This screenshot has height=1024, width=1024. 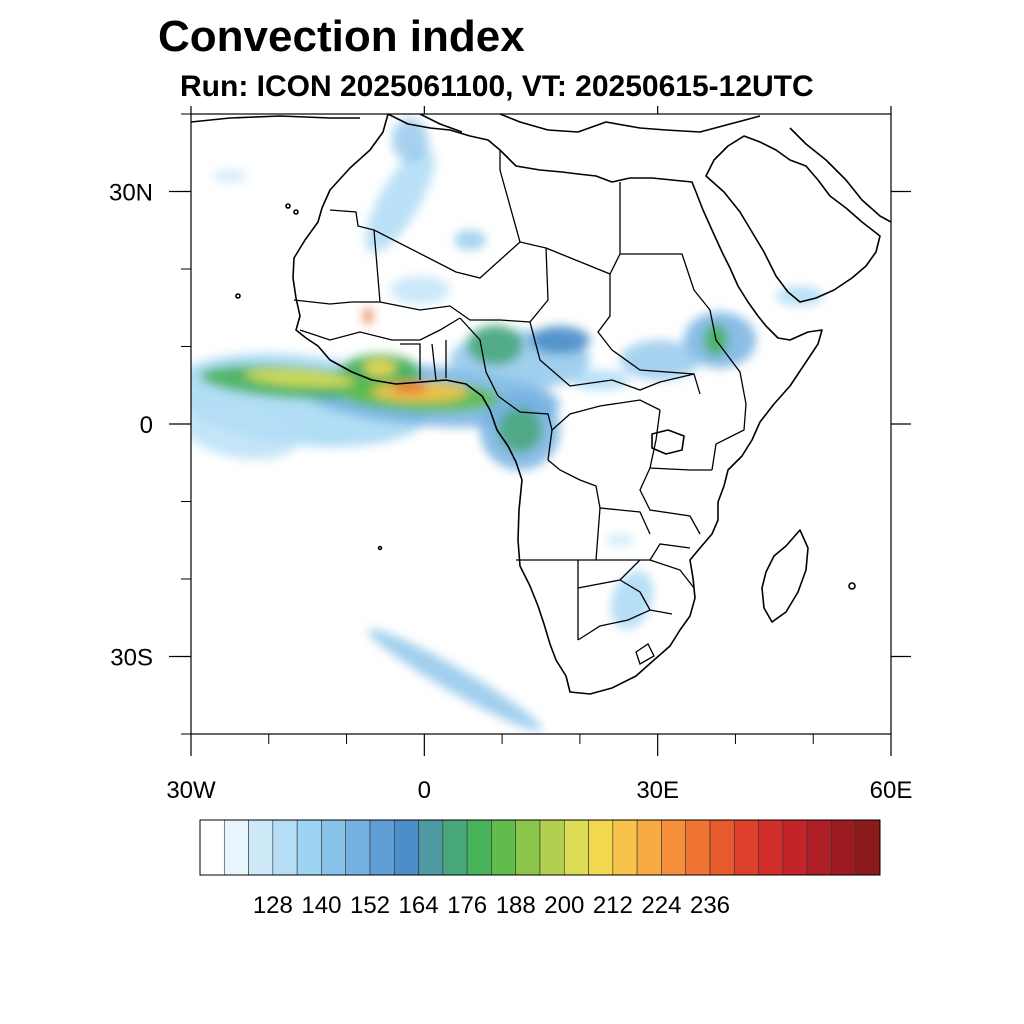 What do you see at coordinates (341, 36) in the screenshot?
I see `map-title: Convection index` at bounding box center [341, 36].